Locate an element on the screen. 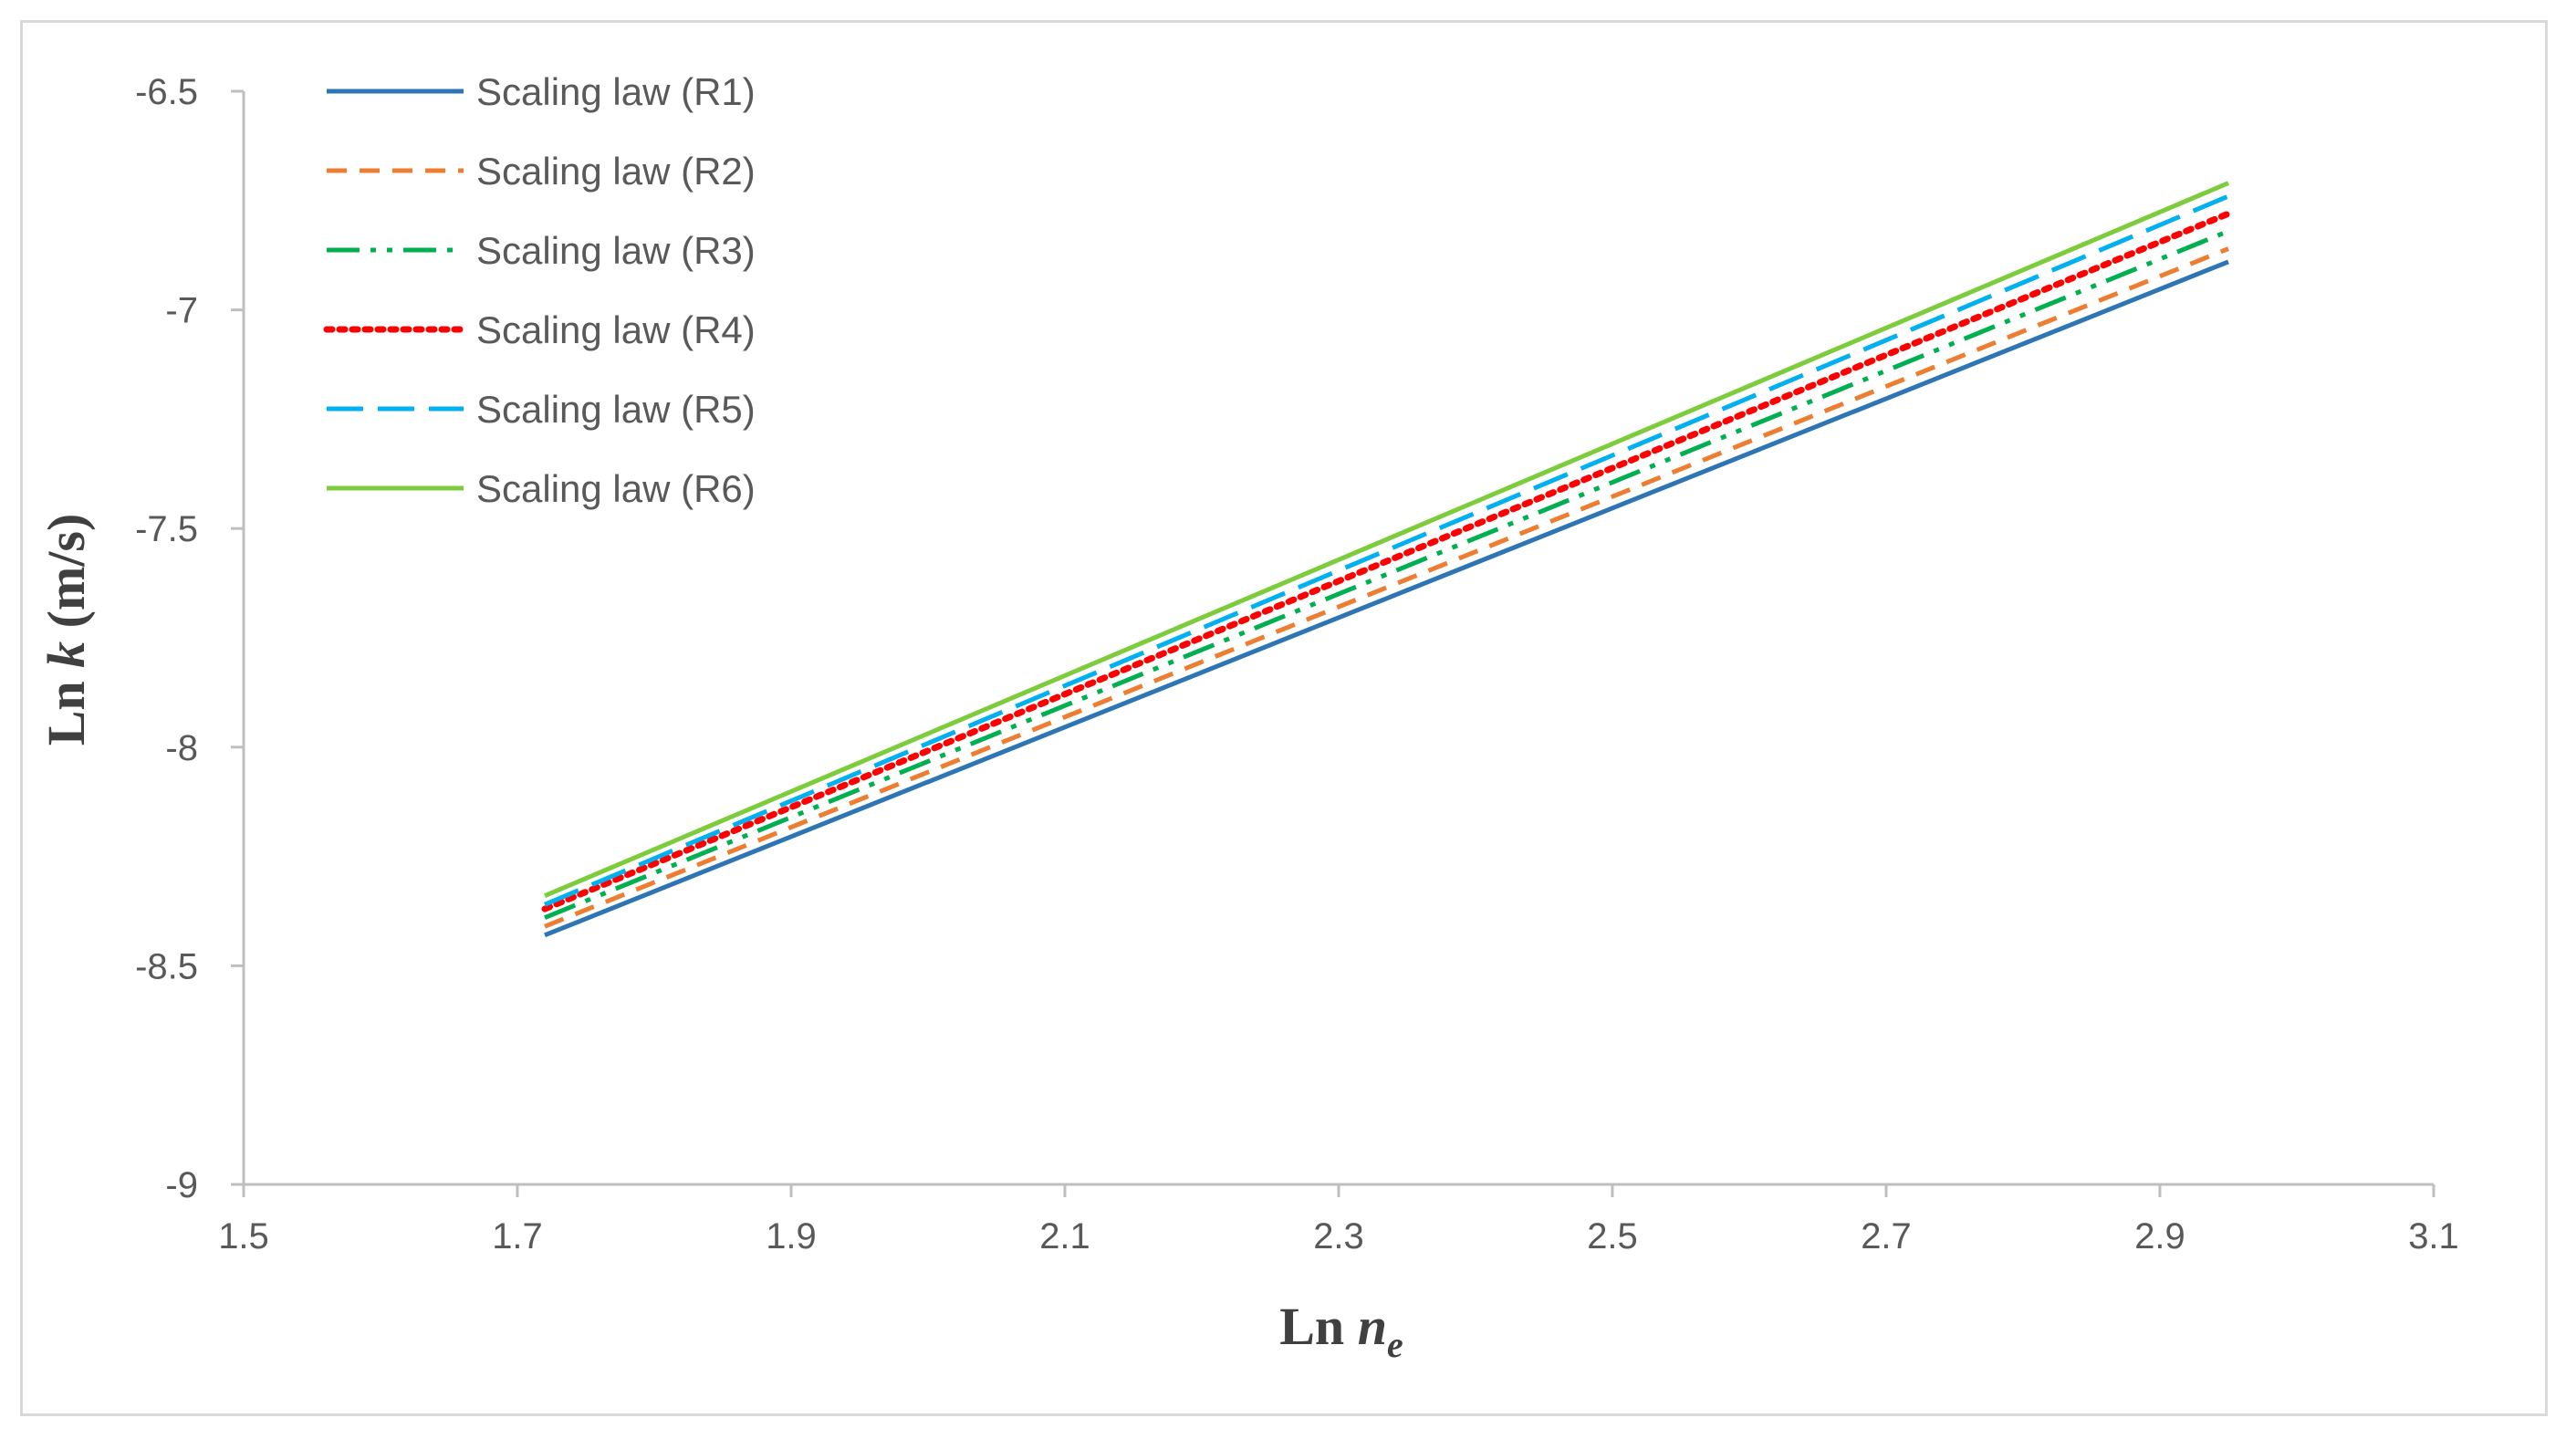 The image size is (2576, 1439). y-axis-ticks: -6.5 -7 -7.5 -8 -8.5 -9 is located at coordinates (189, 638).